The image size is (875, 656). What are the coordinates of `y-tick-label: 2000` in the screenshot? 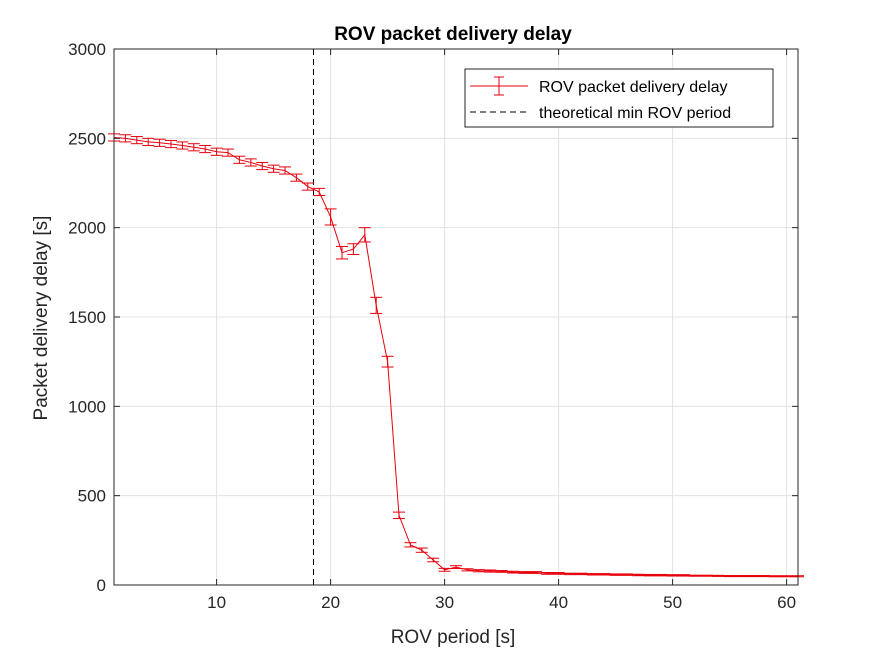 It's located at (87, 228).